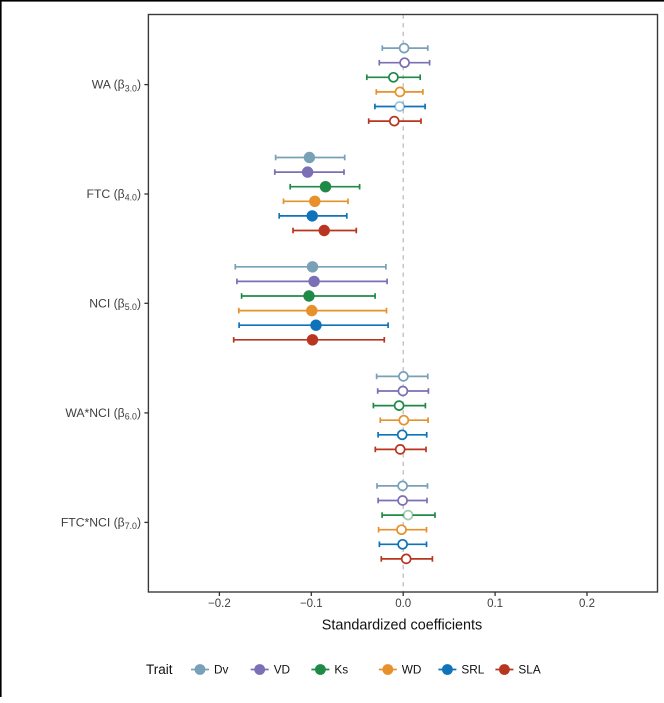  What do you see at coordinates (412, 670) in the screenshot?
I see `svg-text: WD` at bounding box center [412, 670].